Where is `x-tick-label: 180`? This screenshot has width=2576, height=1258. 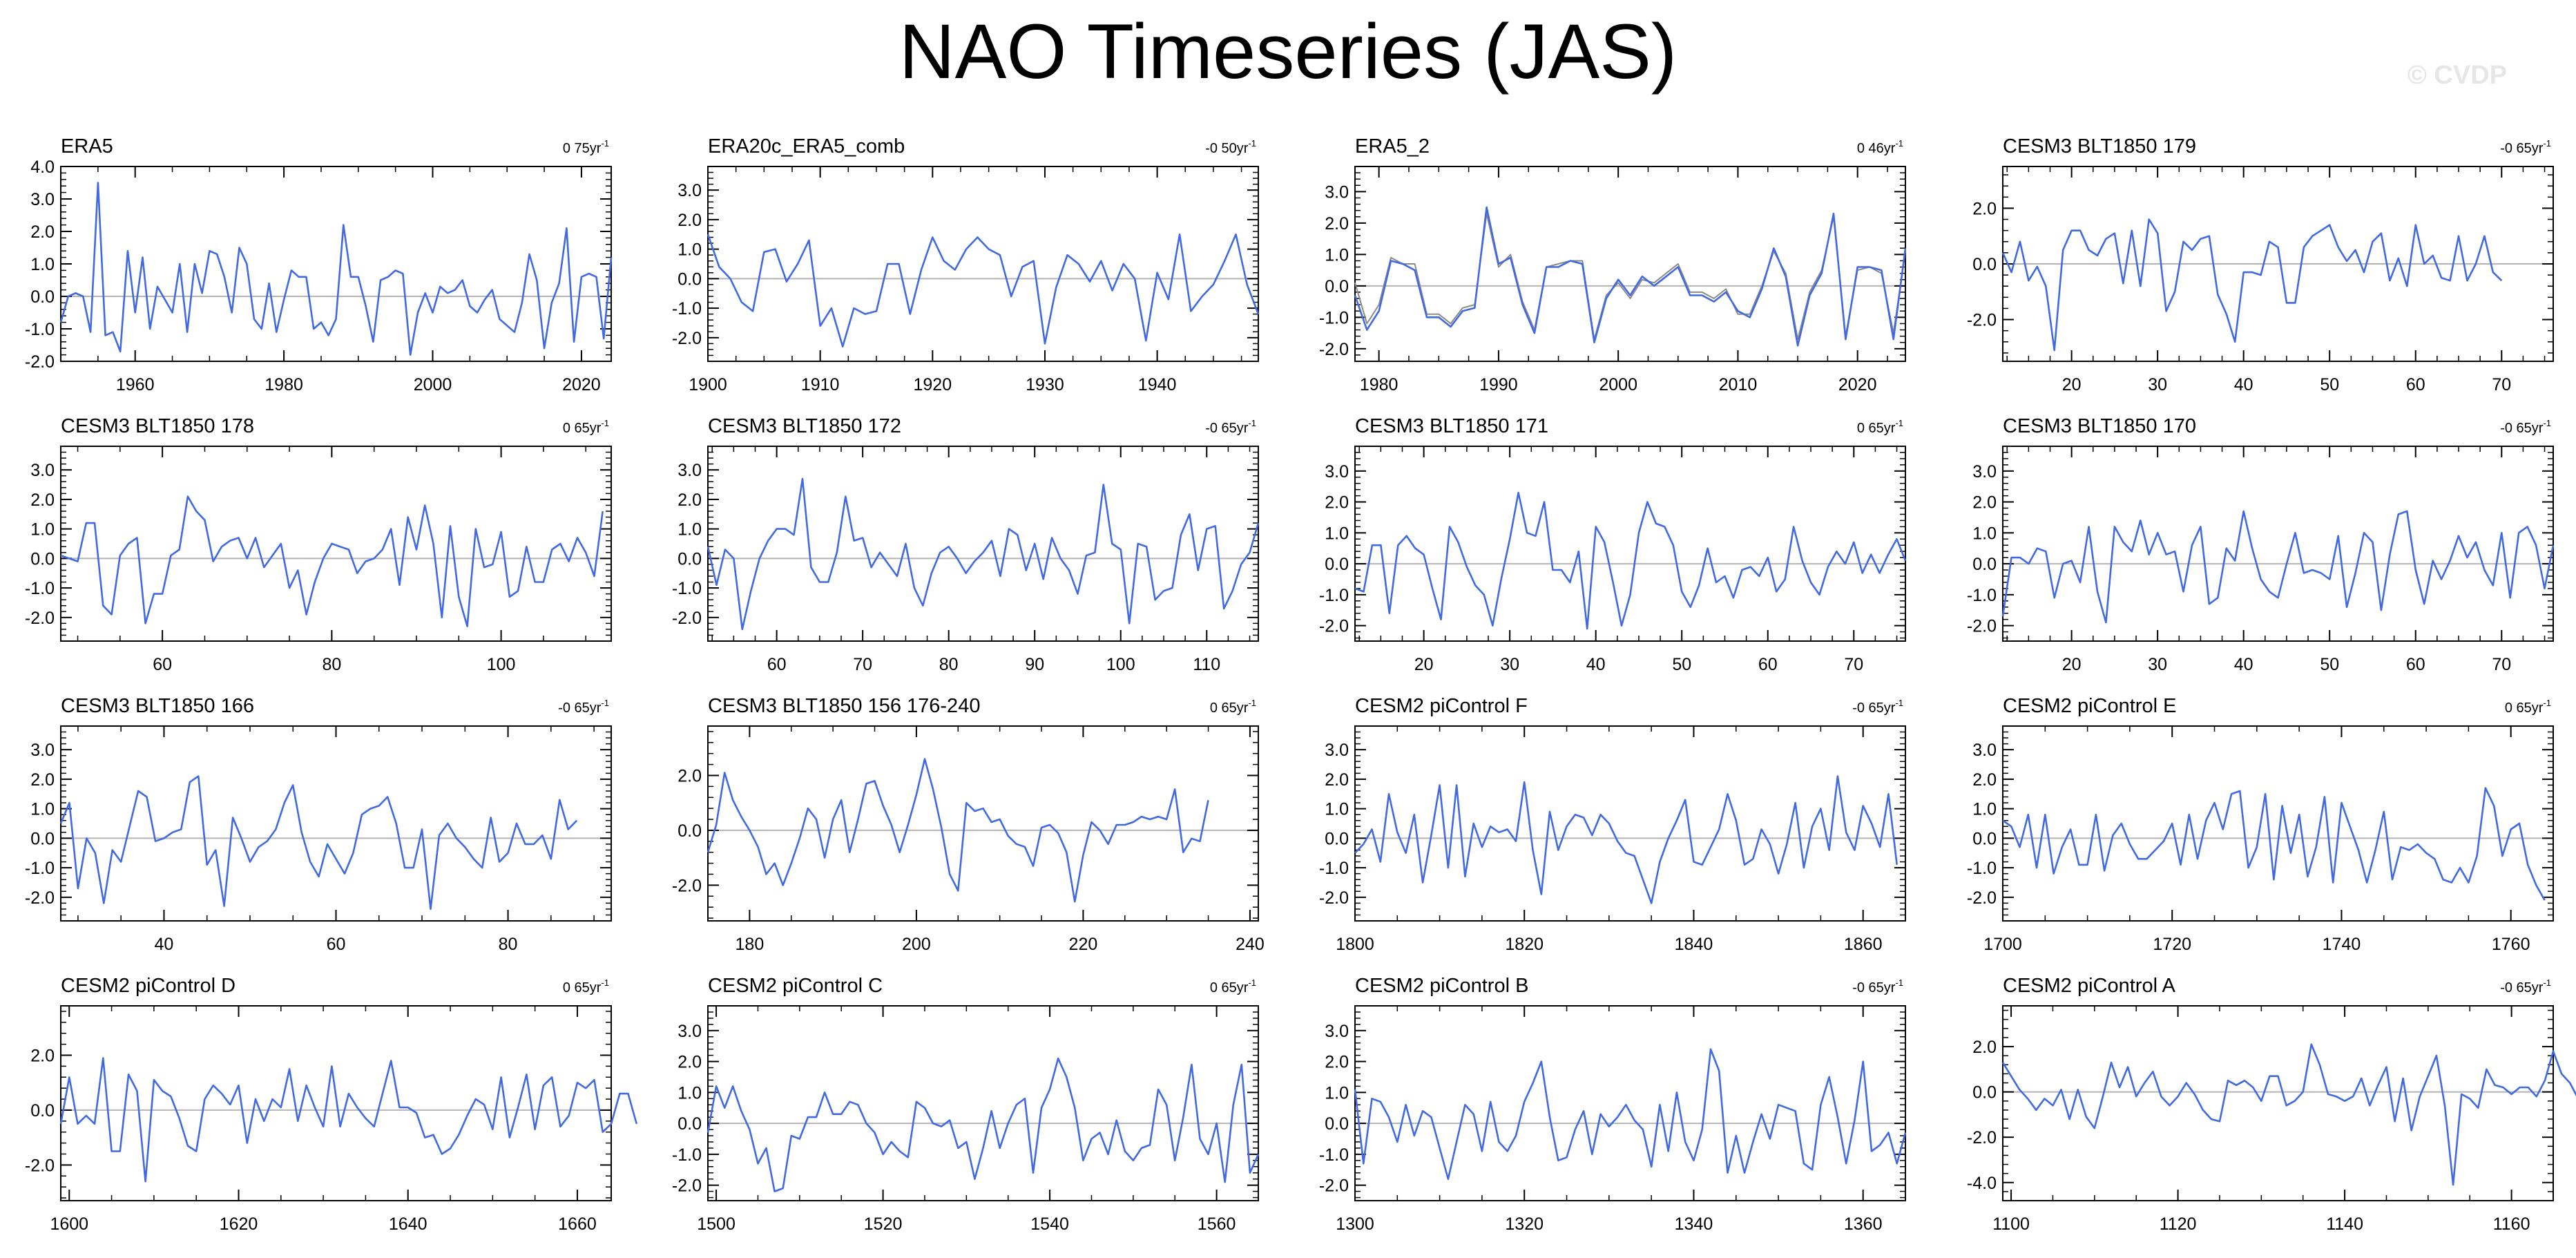
x-tick-label: 180 is located at coordinates (750, 944).